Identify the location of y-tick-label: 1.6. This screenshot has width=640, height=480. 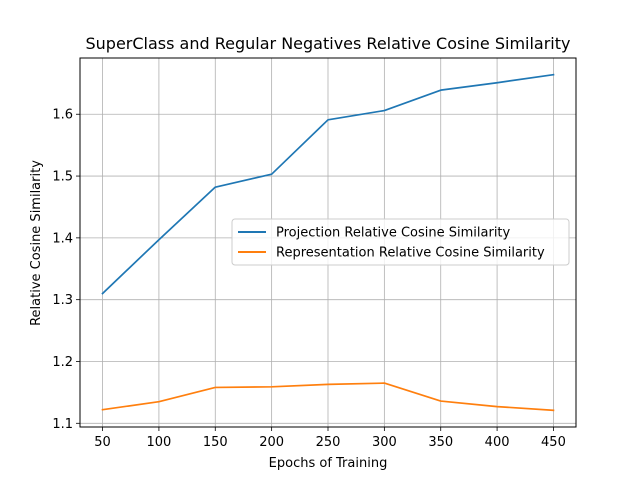
(62, 115).